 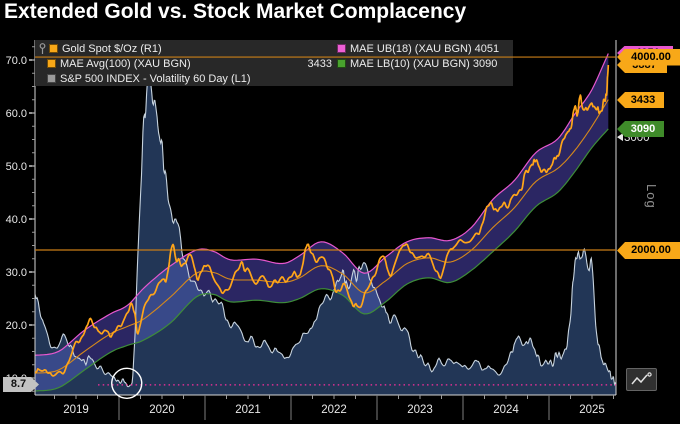 I want to click on legend-item-mae-ub: MAE UB(18) (XAU BGN) 4051, so click(x=418, y=48).